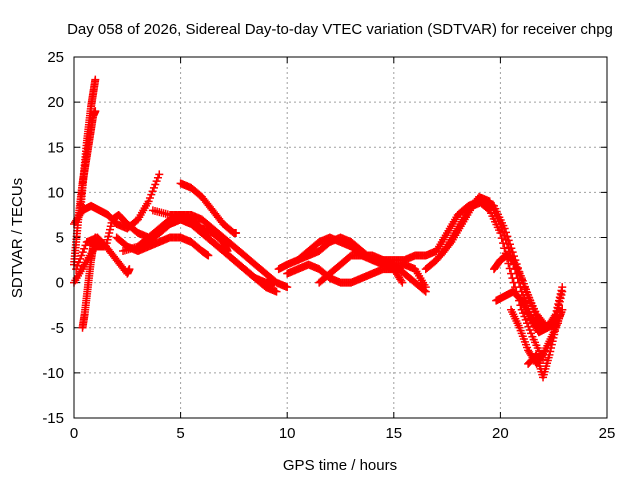 This screenshot has height=480, width=640. Describe the element at coordinates (393, 433) in the screenshot. I see `x-tick-label: 15` at that location.